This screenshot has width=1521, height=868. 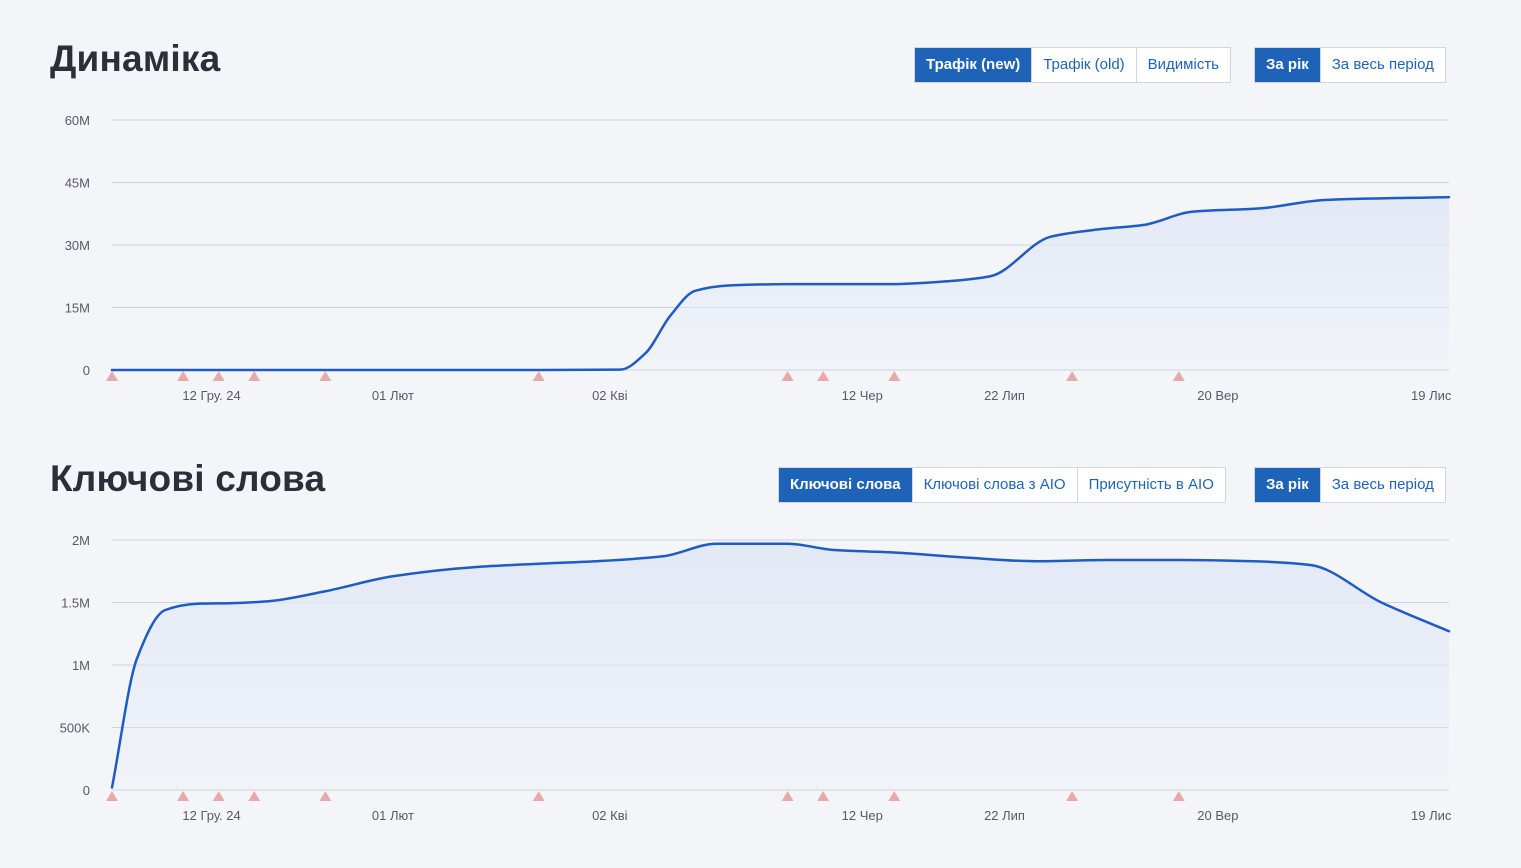 I want to click on tab-keywords-aio: Ключові слова з AIO, so click(x=994, y=485).